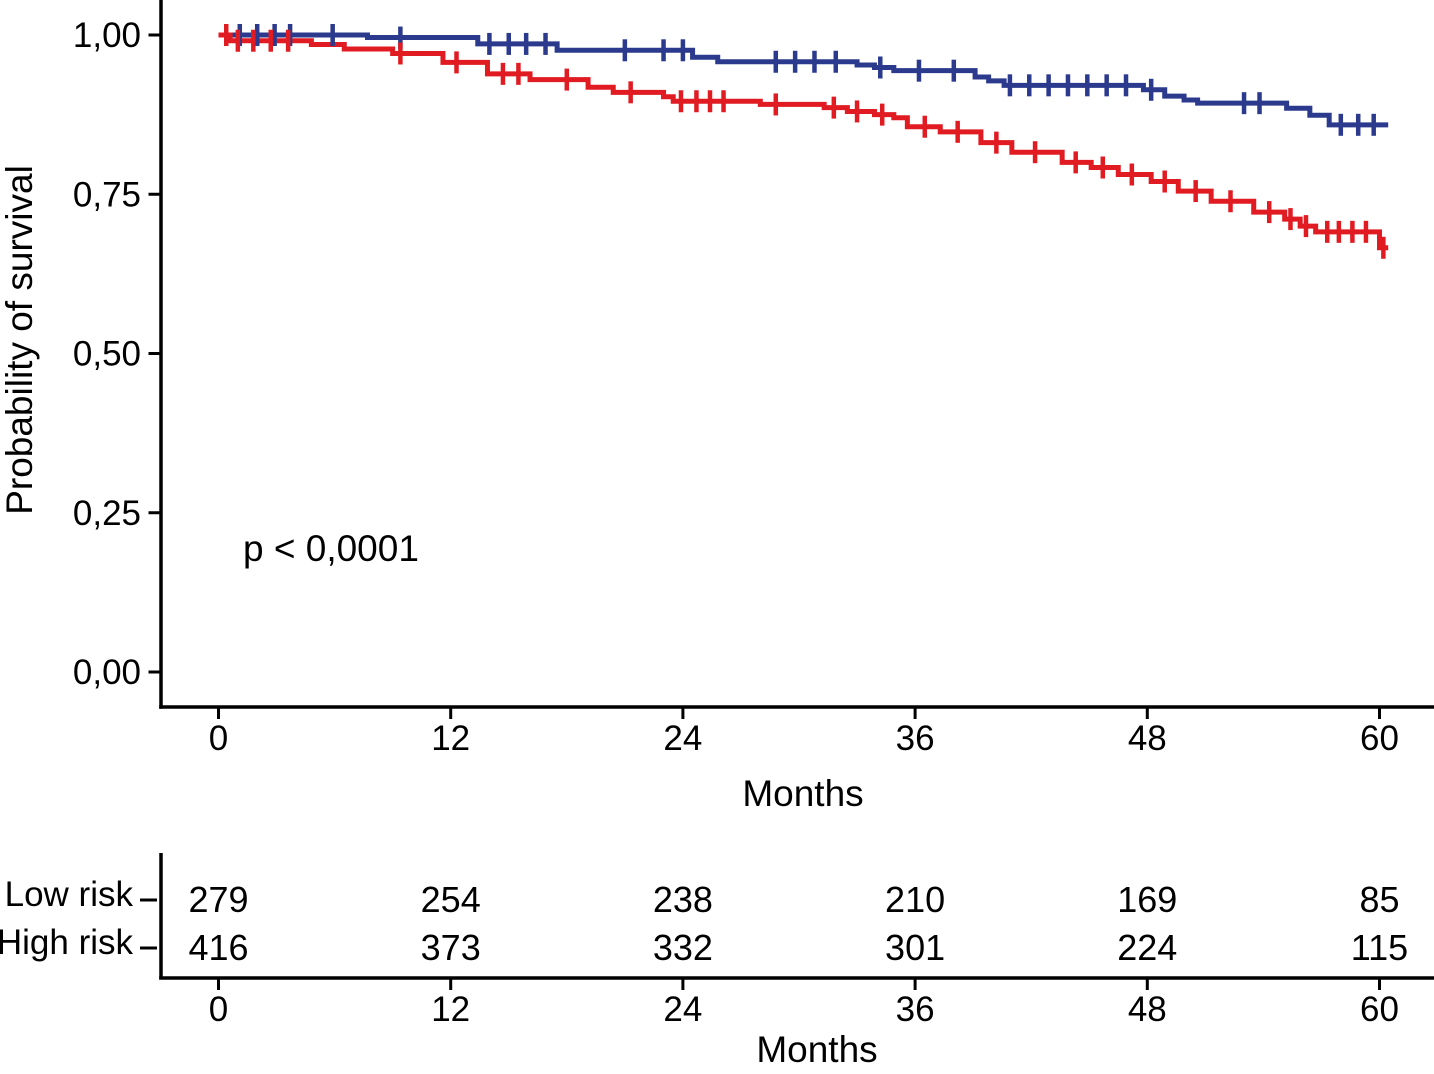  What do you see at coordinates (682, 1009) in the screenshot?
I see `risk-table-x-tick-label: 24` at bounding box center [682, 1009].